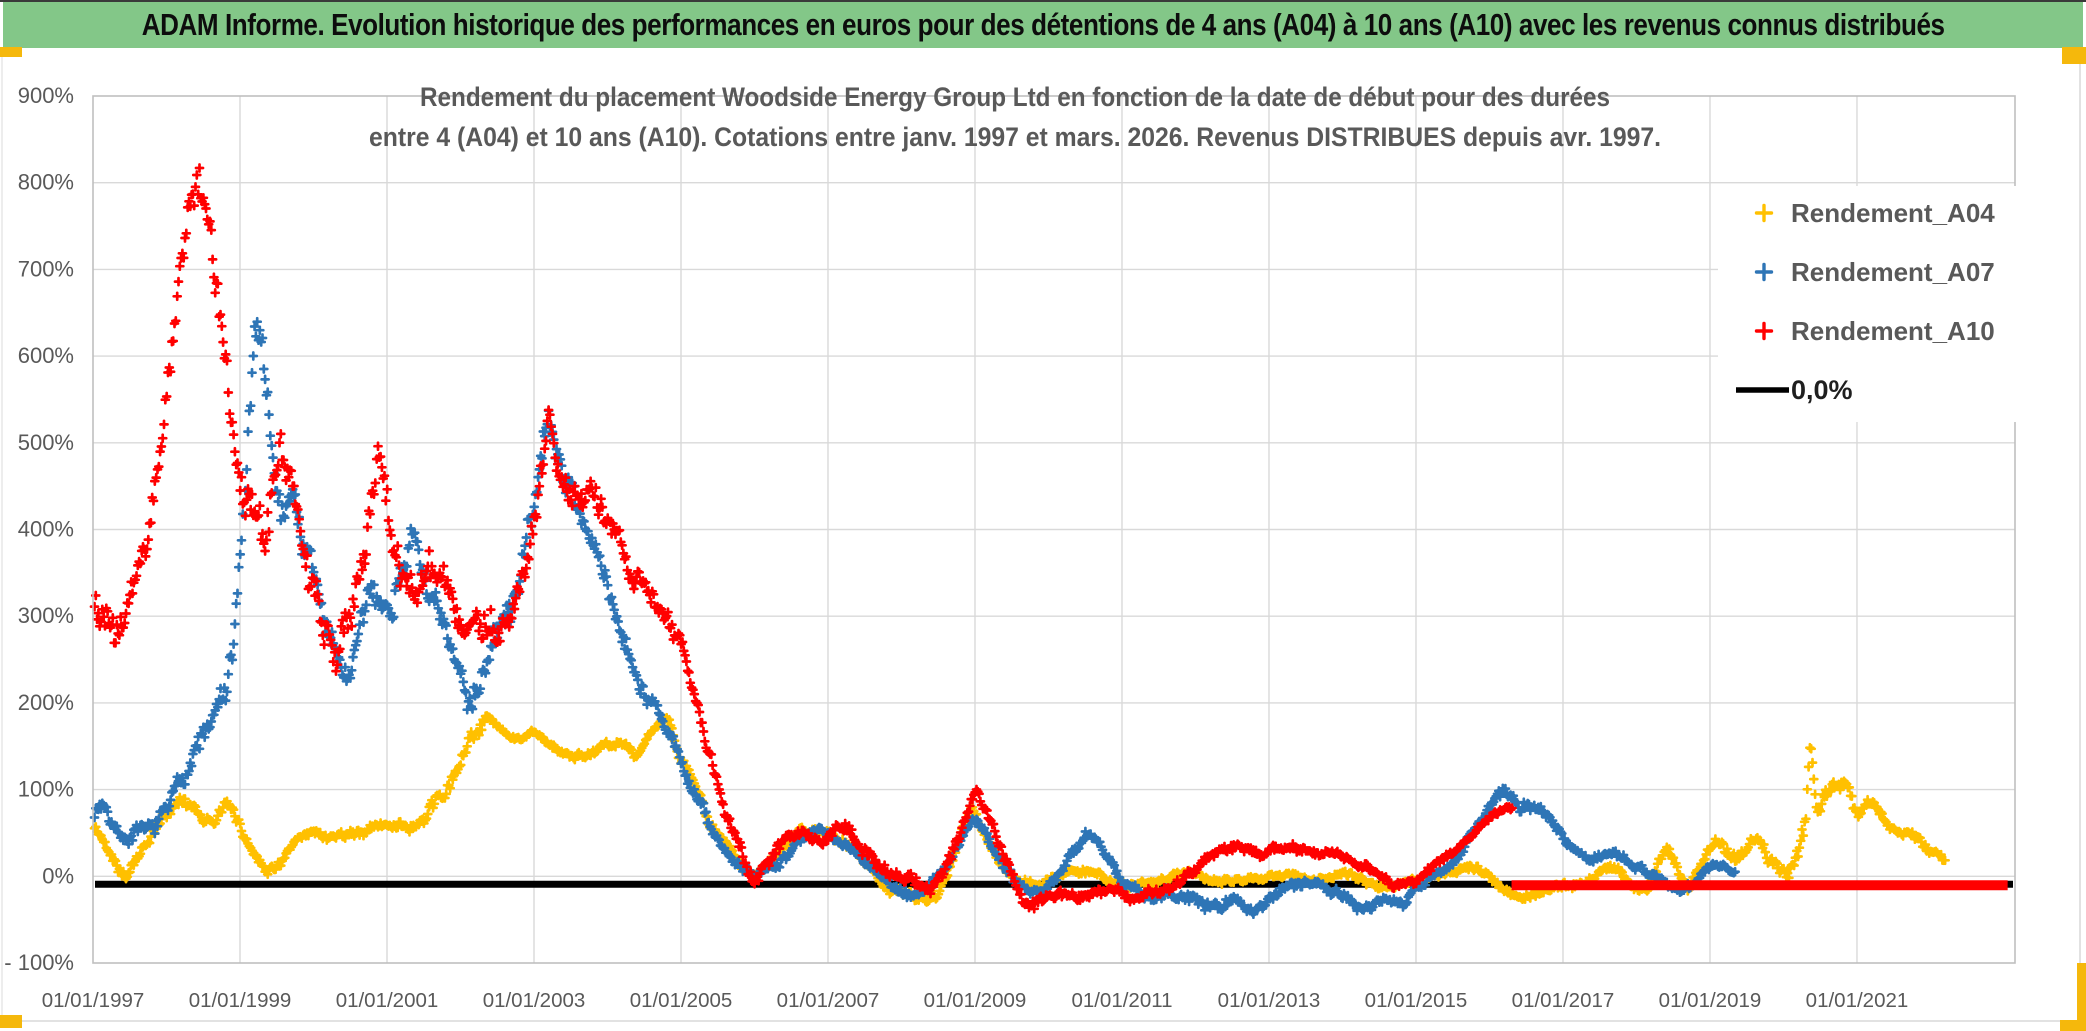  What do you see at coordinates (46, 615) in the screenshot?
I see `y-tick-label: 300%` at bounding box center [46, 615].